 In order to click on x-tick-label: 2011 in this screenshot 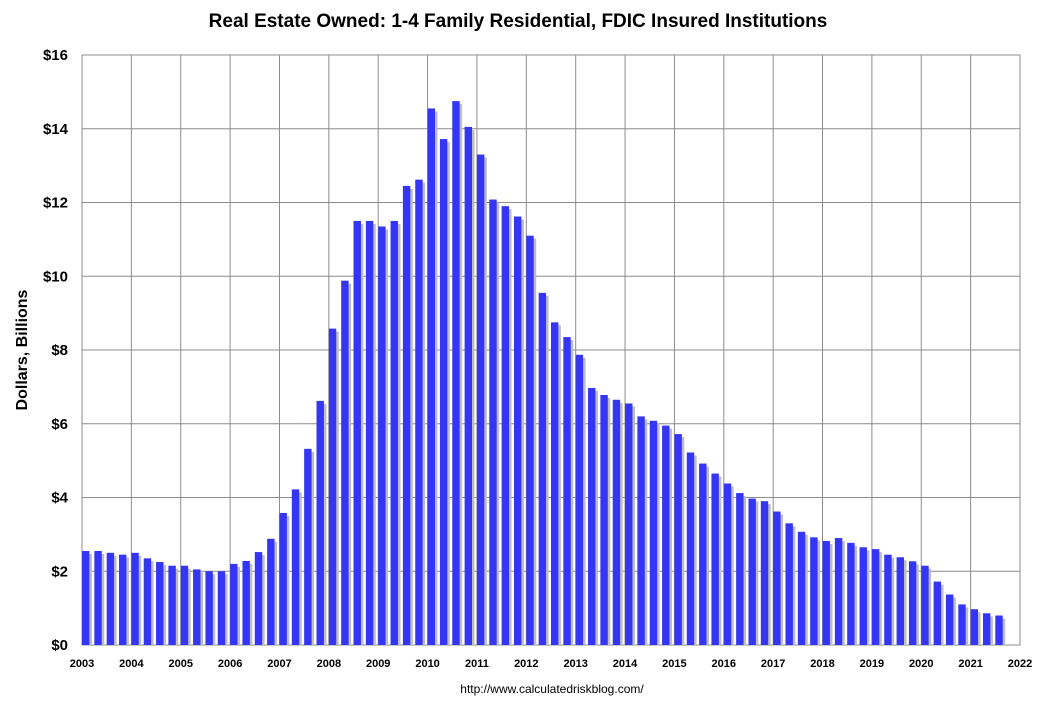, I will do `click(477, 664)`.